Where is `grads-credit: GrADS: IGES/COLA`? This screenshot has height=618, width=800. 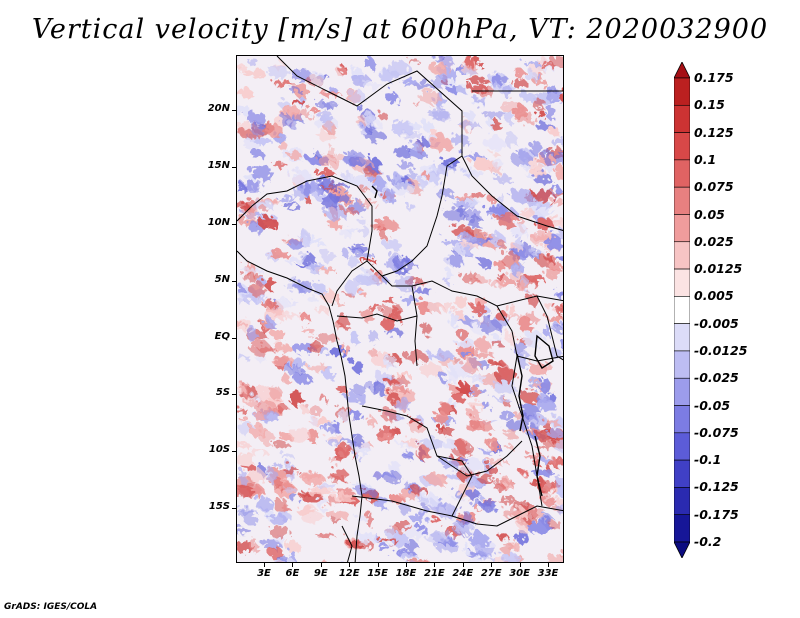 grads-credit: GrADS: IGES/COLA is located at coordinates (51, 607).